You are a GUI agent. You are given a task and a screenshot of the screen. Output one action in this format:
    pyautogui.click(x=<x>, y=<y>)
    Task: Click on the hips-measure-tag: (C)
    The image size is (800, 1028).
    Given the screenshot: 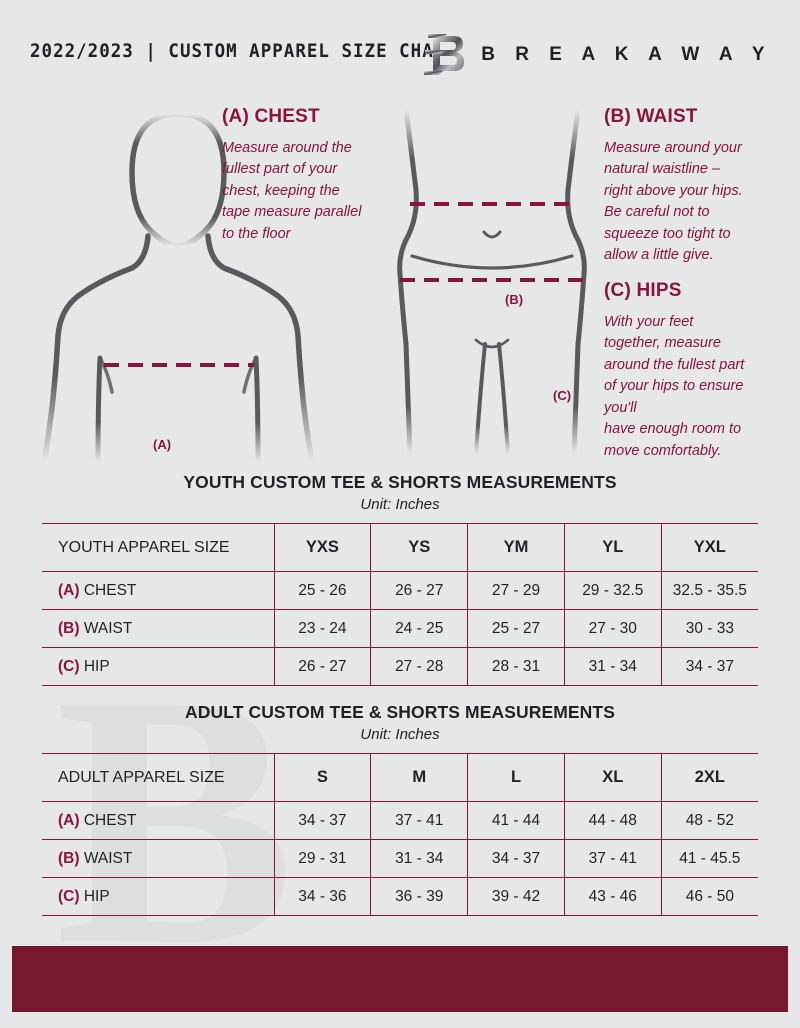 What is the action you would take?
    pyautogui.click(x=562, y=395)
    